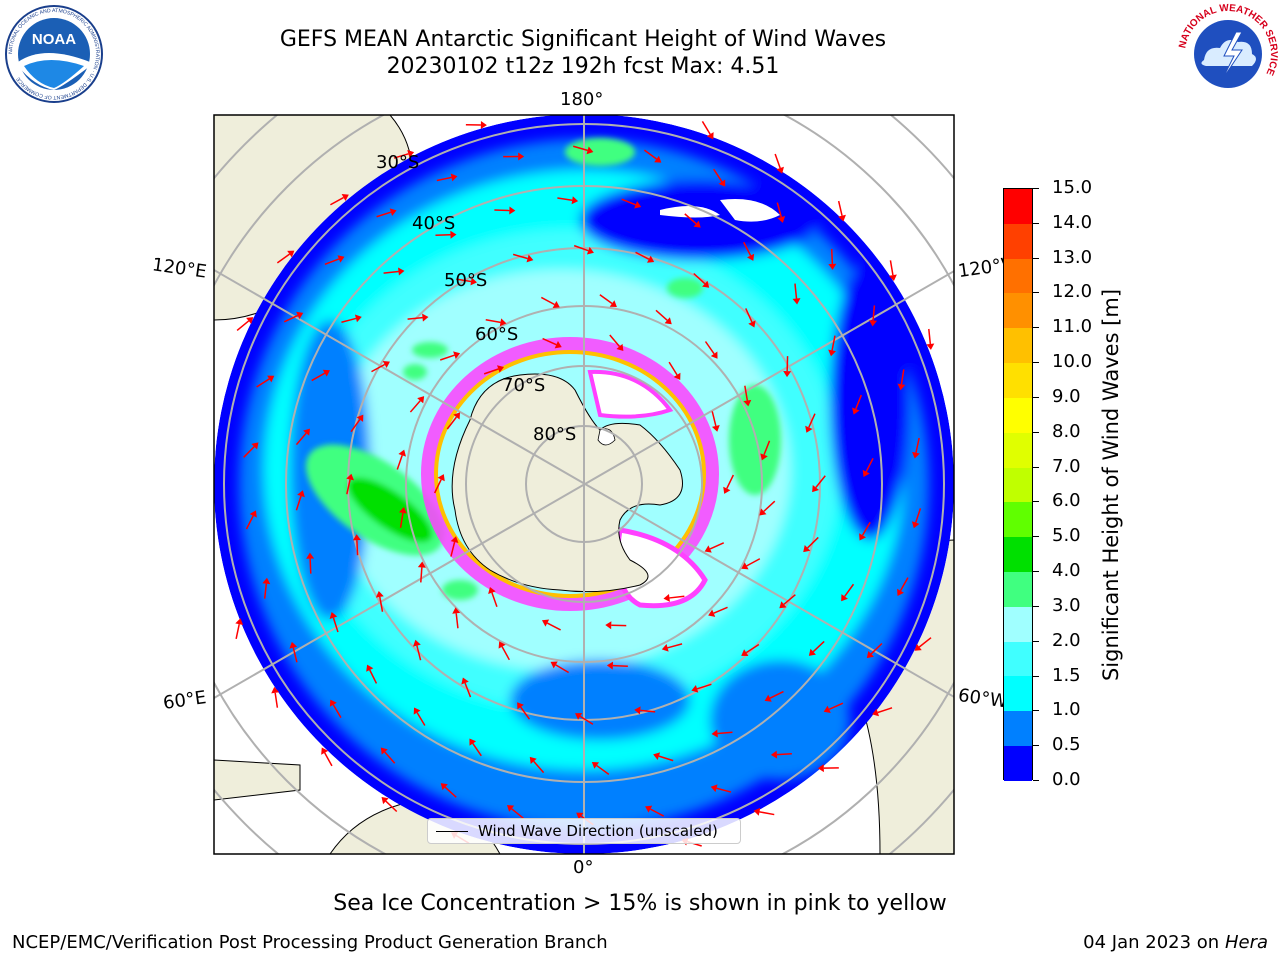  What do you see at coordinates (1066, 536) in the screenshot?
I see `colorbar-tick-label: 5.0` at bounding box center [1066, 536].